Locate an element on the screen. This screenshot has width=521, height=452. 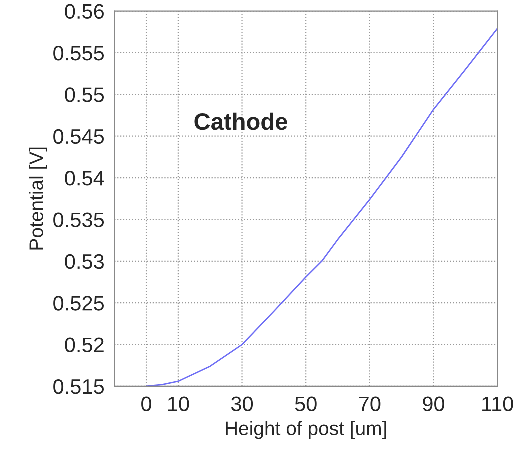
x-tick-label: 50 is located at coordinates (306, 404).